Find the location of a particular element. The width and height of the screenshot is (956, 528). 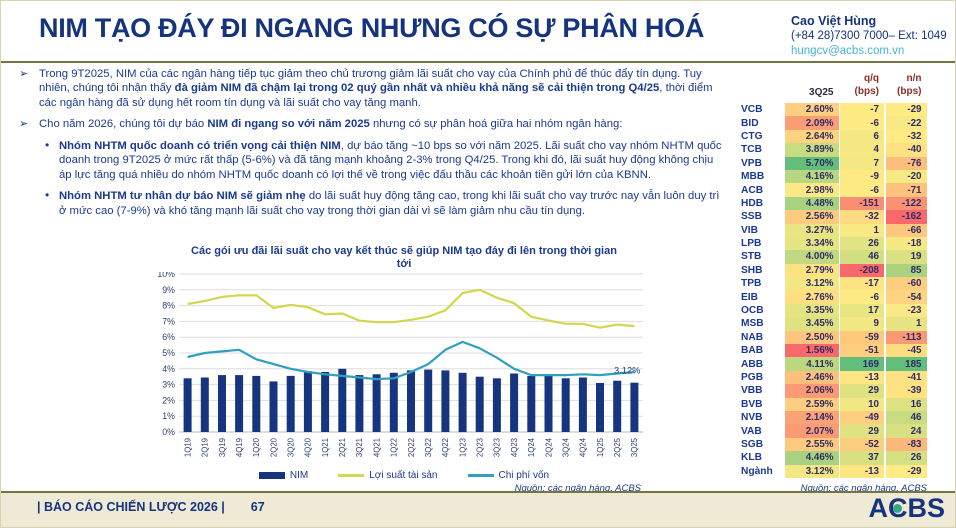

table-source-note: Nguồn: các ngân hàng, ACBS is located at coordinates (863, 488).